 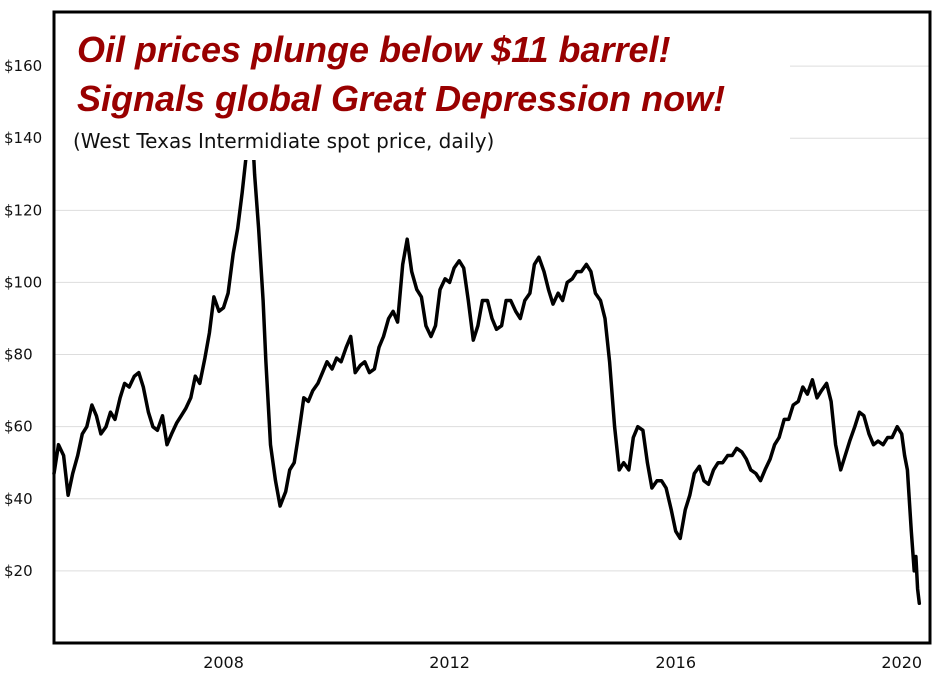 What do you see at coordinates (449, 662) in the screenshot?
I see `x-tick-label: 2012` at bounding box center [449, 662].